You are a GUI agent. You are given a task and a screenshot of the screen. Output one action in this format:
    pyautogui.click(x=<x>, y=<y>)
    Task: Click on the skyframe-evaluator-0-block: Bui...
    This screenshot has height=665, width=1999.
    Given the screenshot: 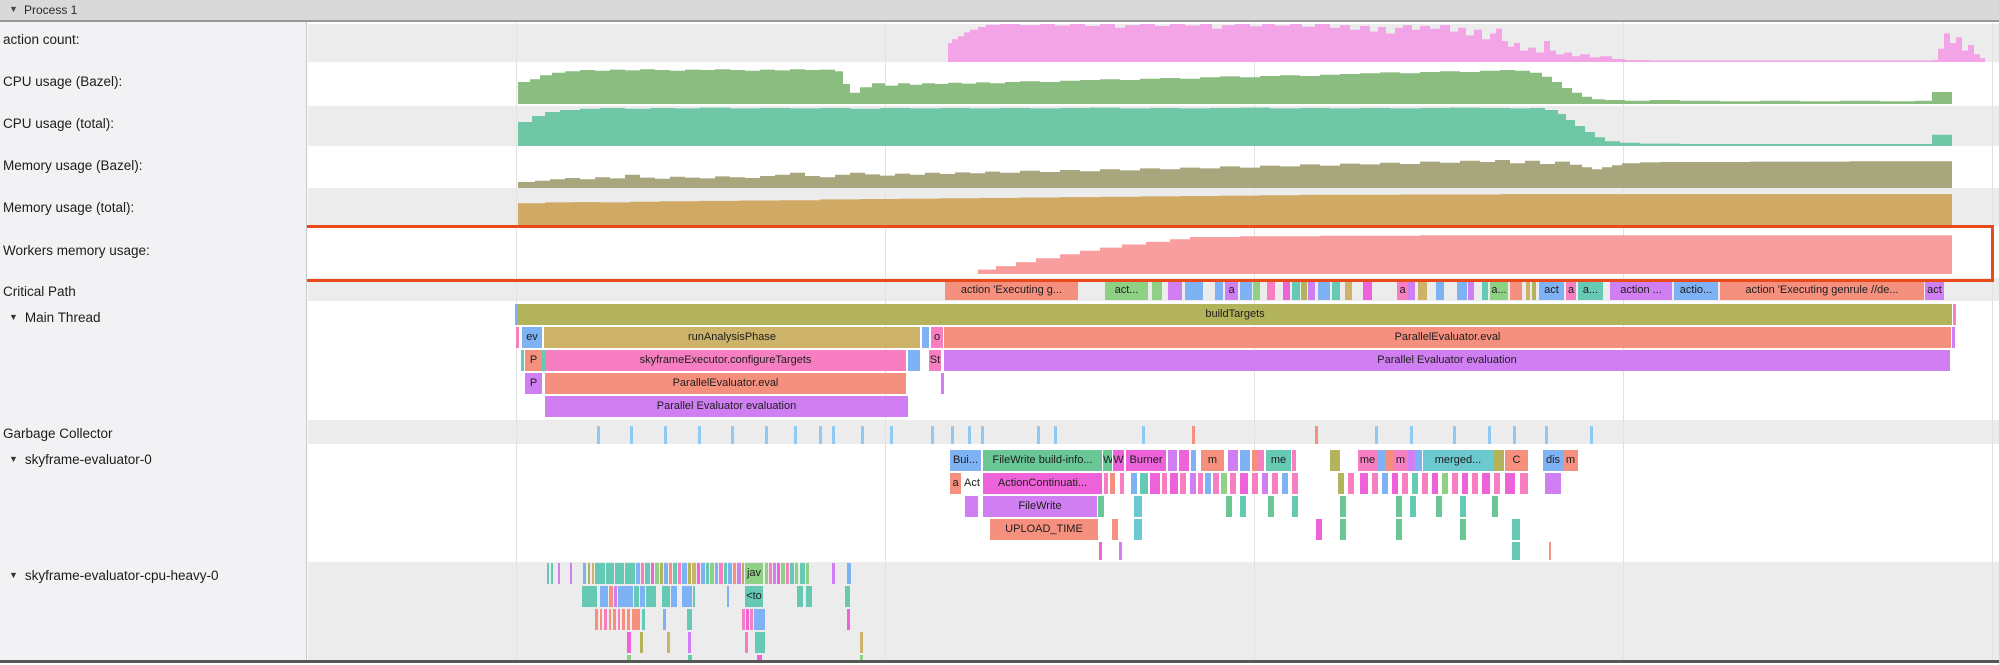 What is the action you would take?
    pyautogui.click(x=965, y=460)
    